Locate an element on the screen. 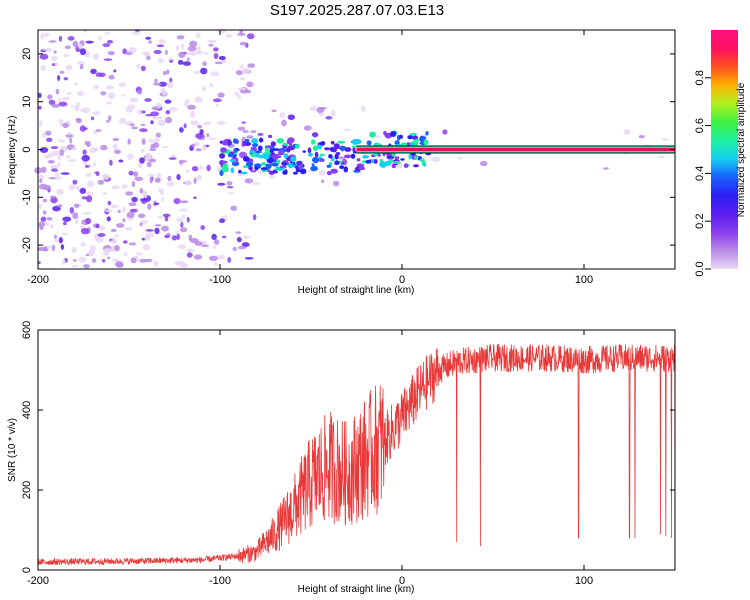 Image resolution: width=750 pixels, height=600 pixels. colorbar-ticks: 0.0 0.2 0.4 0.6 0.8 is located at coordinates (702, 173).